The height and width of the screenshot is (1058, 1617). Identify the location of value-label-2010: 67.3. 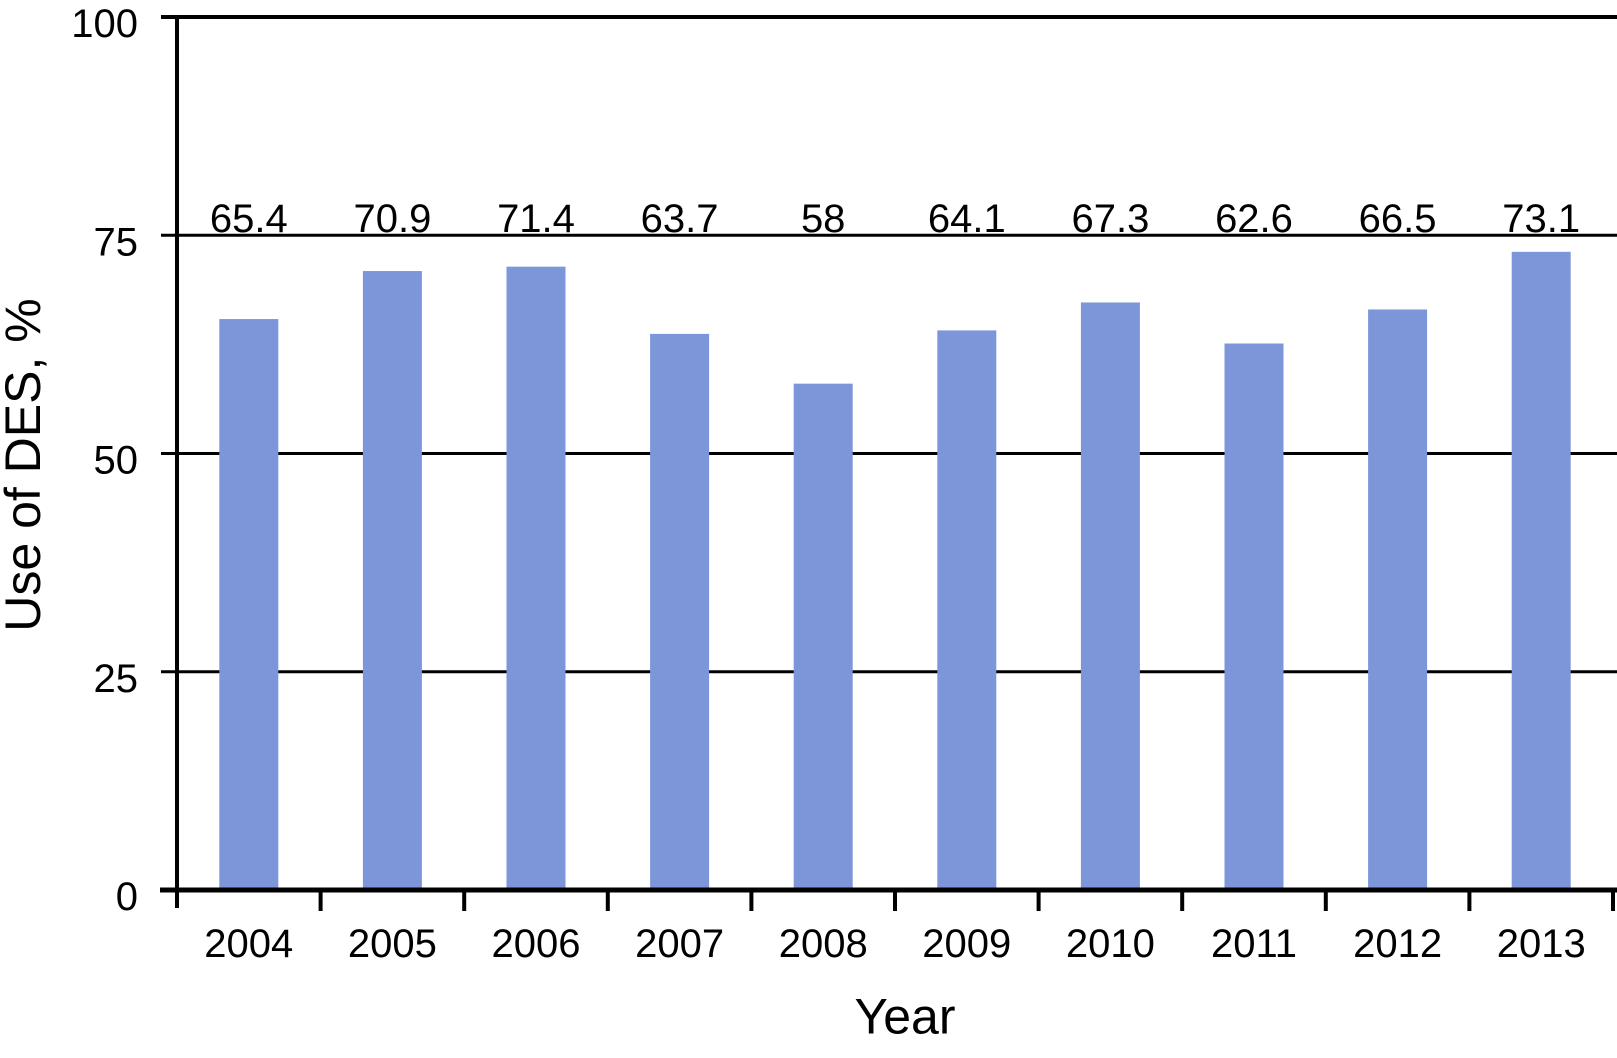
(1110, 219).